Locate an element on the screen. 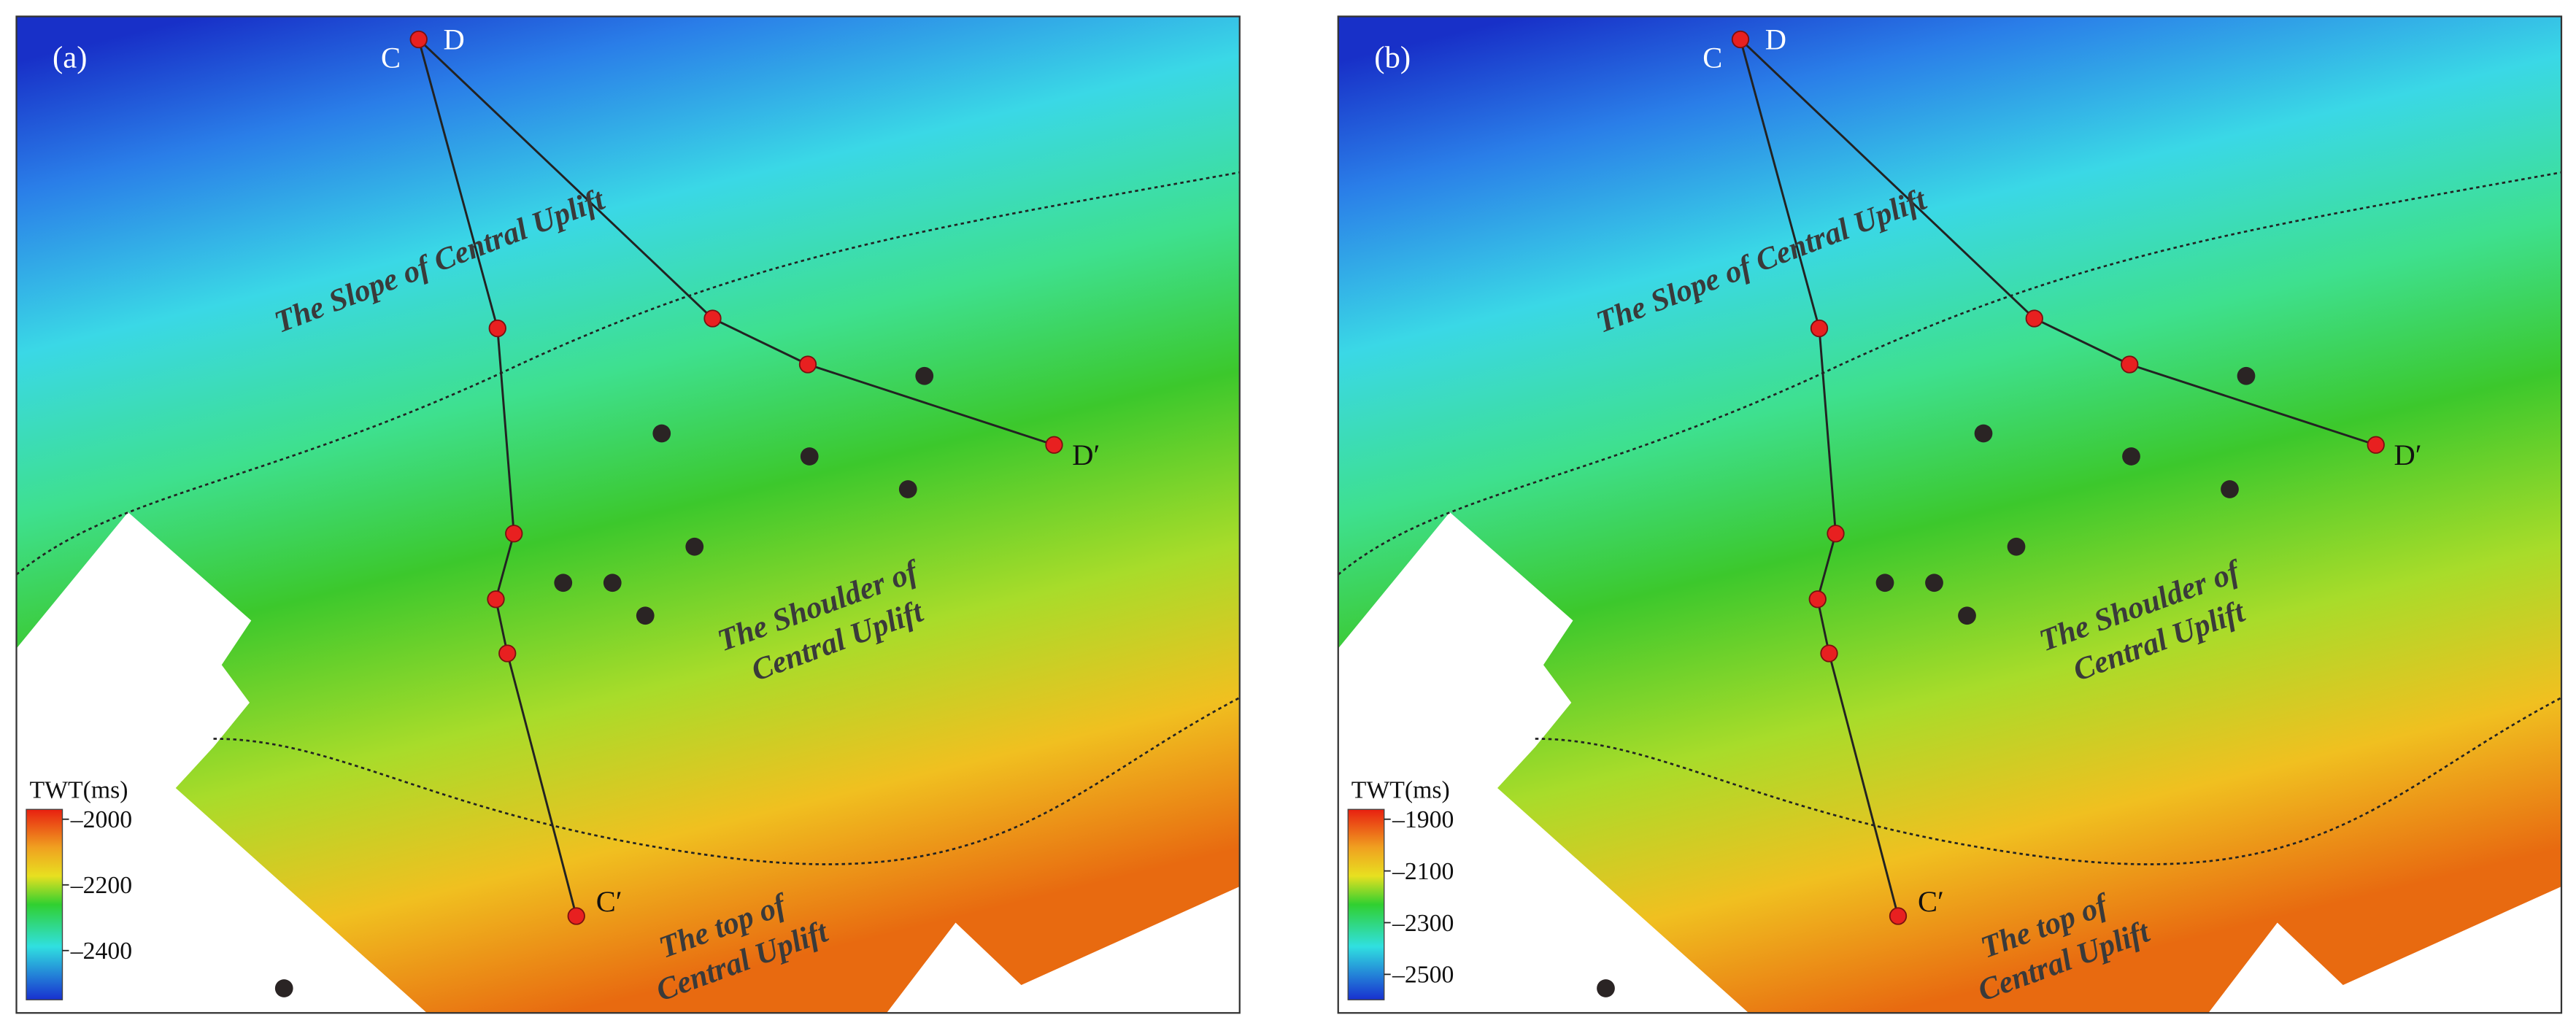  colorbar-tick-label: –2100 is located at coordinates (1423, 871).